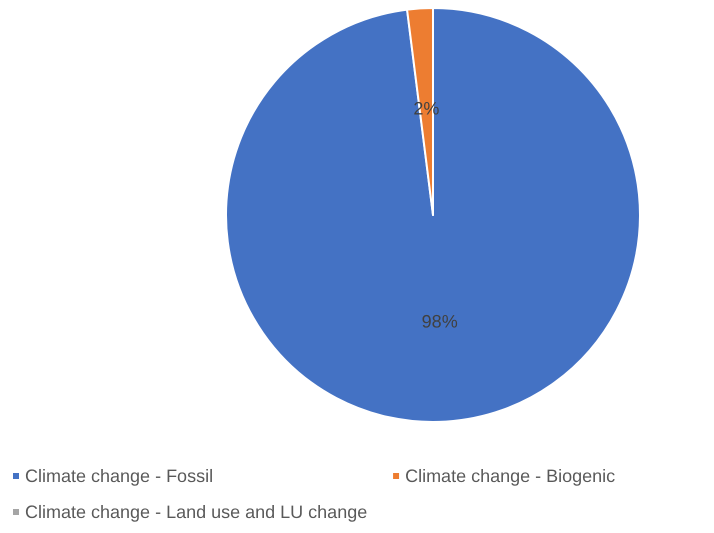 The image size is (714, 533). What do you see at coordinates (426, 108) in the screenshot?
I see `data-label: 2%` at bounding box center [426, 108].